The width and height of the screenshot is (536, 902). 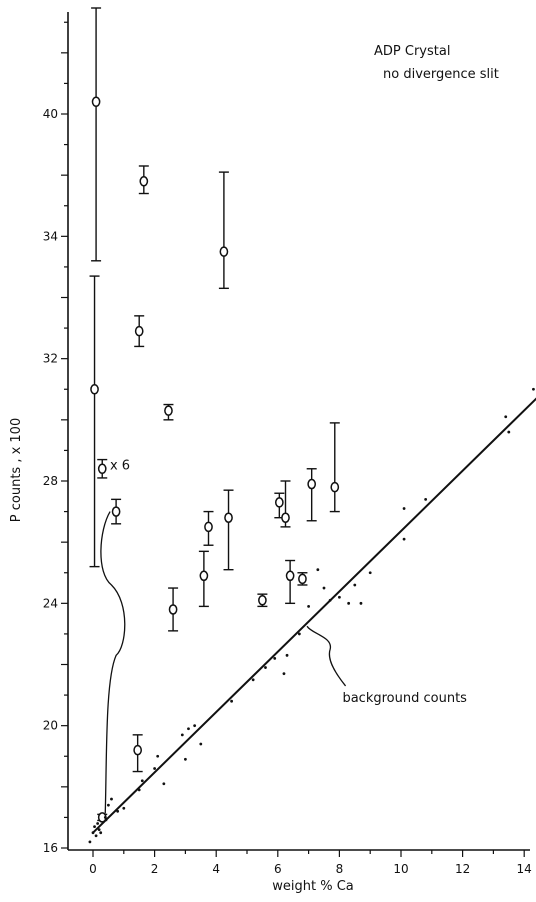 I want to click on x-tick-label: 8, so click(x=340, y=869).